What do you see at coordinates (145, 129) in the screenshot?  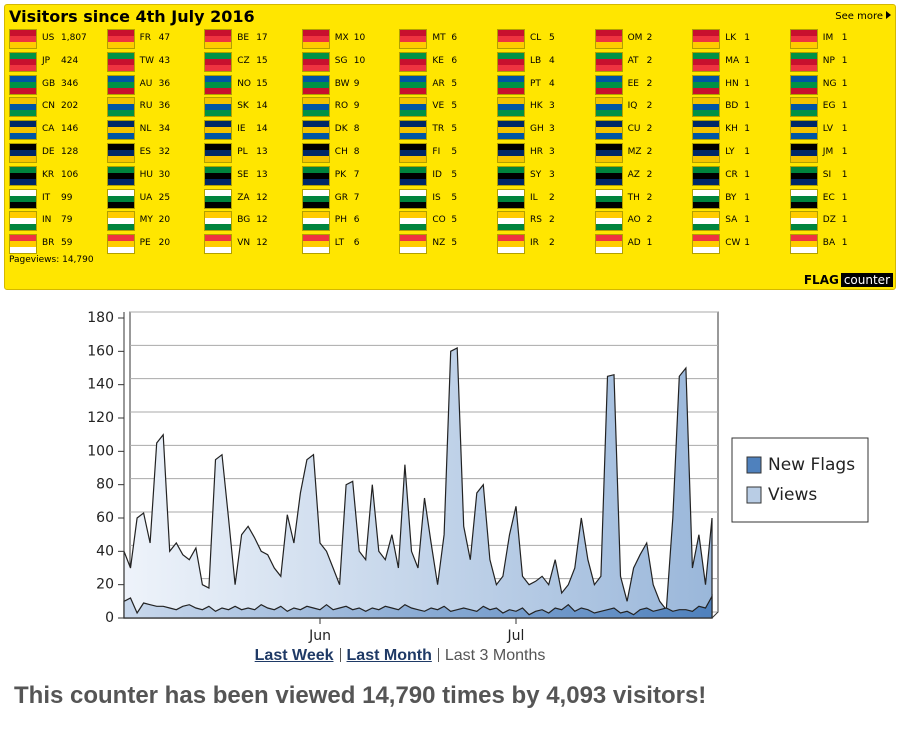 I see `country-code: NL` at bounding box center [145, 129].